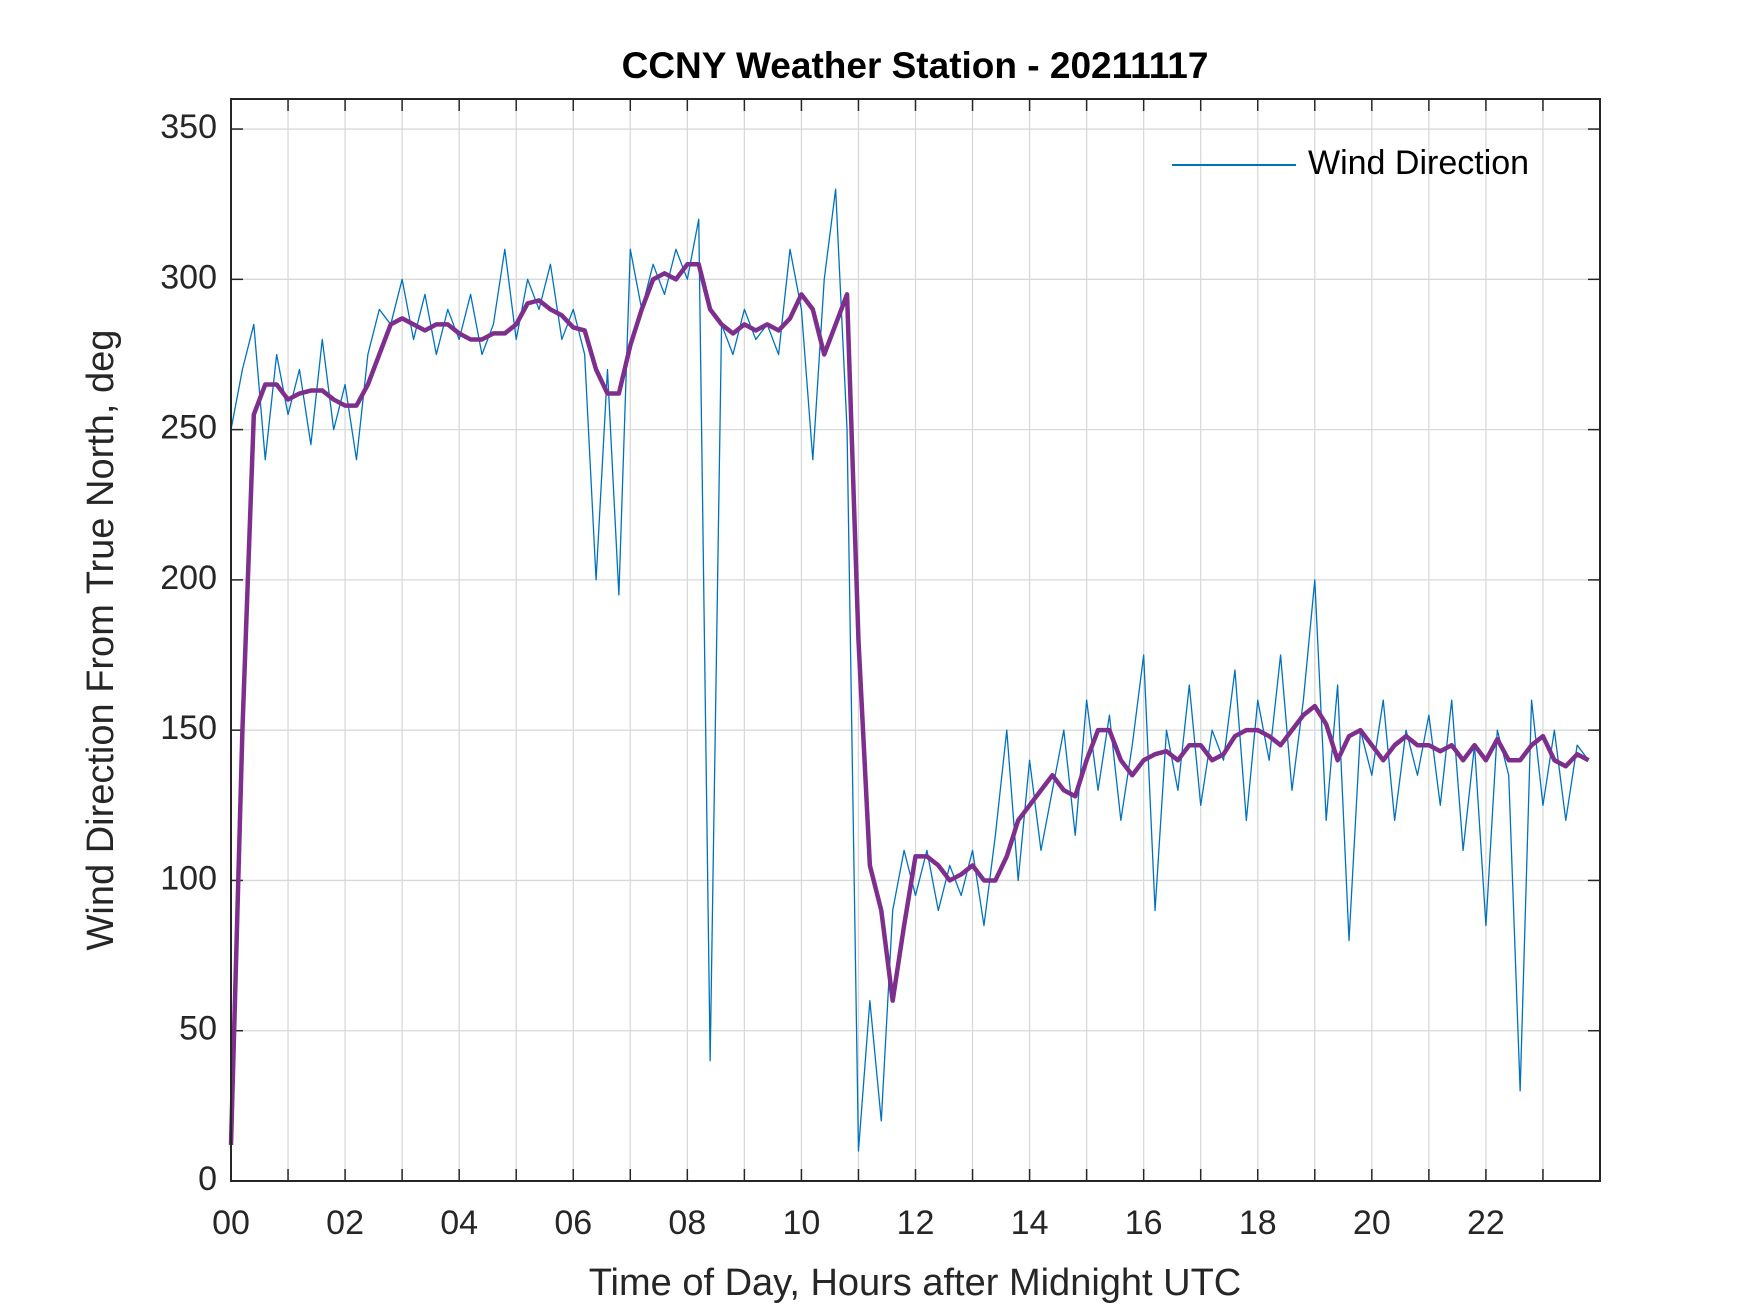 This screenshot has width=1750, height=1313. I want to click on x-tick-label: 06, so click(573, 1223).